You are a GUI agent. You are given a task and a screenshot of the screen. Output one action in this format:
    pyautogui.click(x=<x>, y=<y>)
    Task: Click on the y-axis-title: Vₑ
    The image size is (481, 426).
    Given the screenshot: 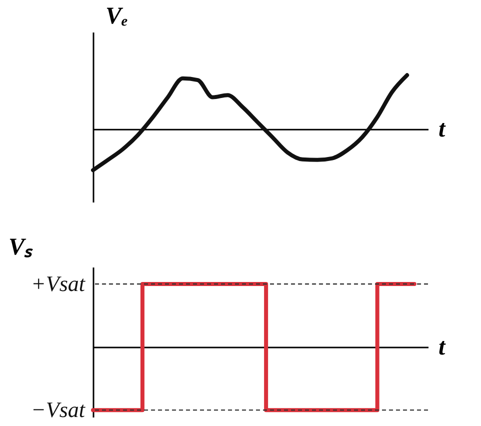 What is the action you would take?
    pyautogui.click(x=117, y=17)
    